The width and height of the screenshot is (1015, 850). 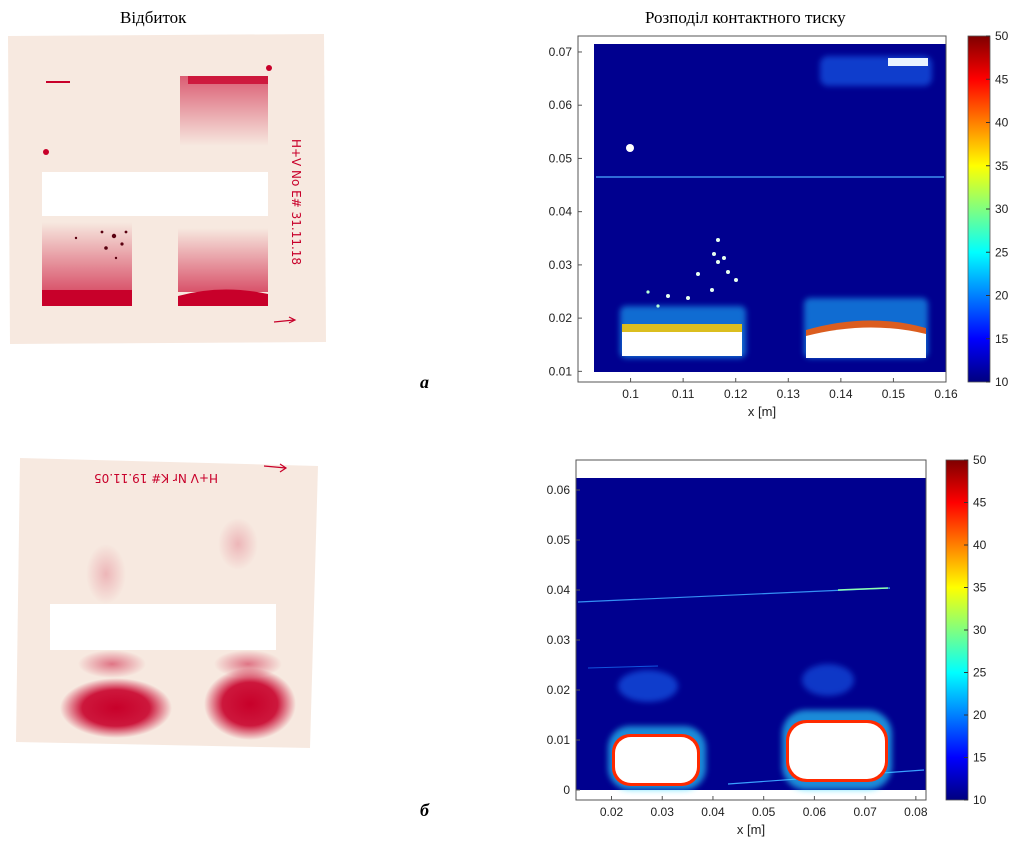 I want to click on svg-text: H+V No E# 31.11.18, so click(x=296, y=202).